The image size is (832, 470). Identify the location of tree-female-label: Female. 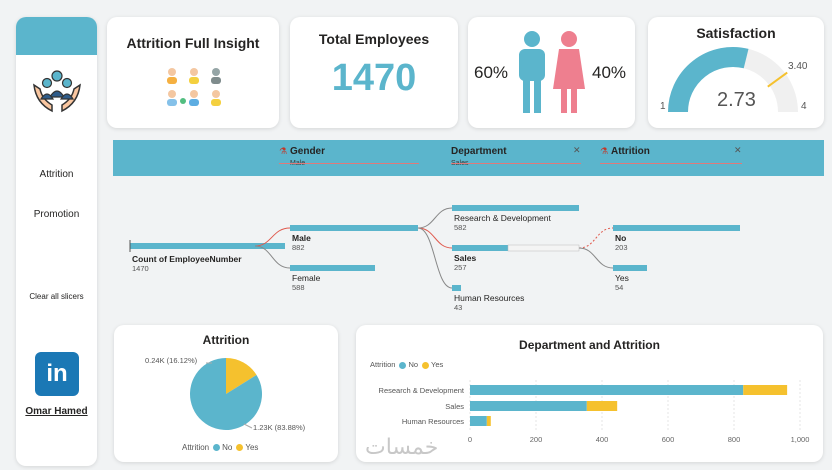
(306, 278).